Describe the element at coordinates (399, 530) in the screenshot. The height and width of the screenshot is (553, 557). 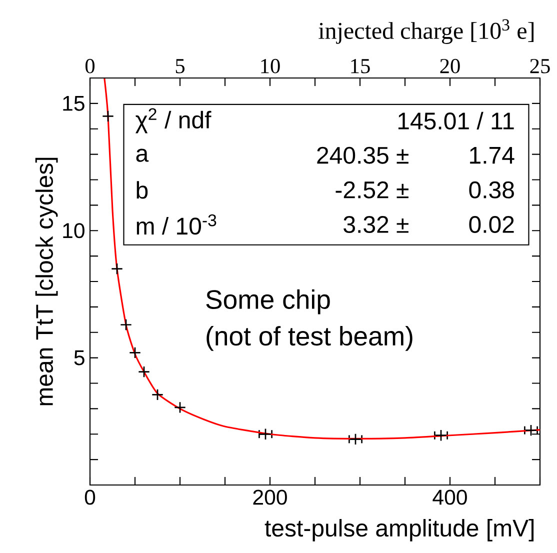
I see `x-axis-title: test-pulse amplitude [mV]` at that location.